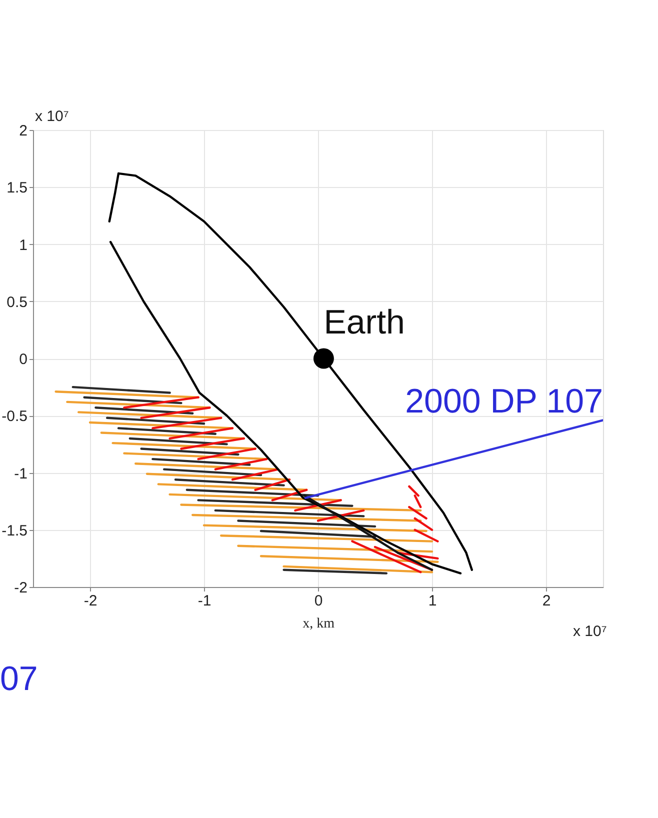  I want to click on y-tick-label: 0, so click(23, 359).